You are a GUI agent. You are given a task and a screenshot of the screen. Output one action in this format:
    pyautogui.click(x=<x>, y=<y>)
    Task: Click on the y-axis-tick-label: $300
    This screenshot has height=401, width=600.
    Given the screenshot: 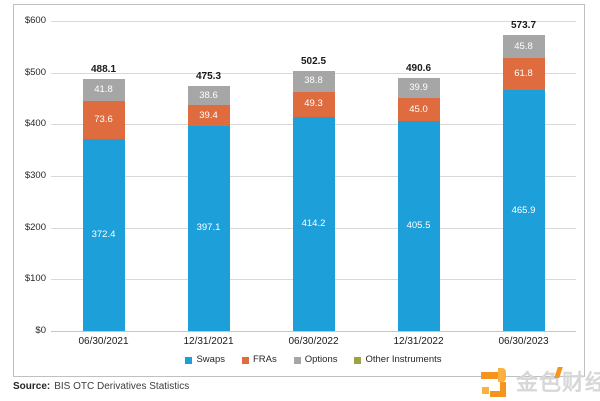 What is the action you would take?
    pyautogui.click(x=35, y=175)
    